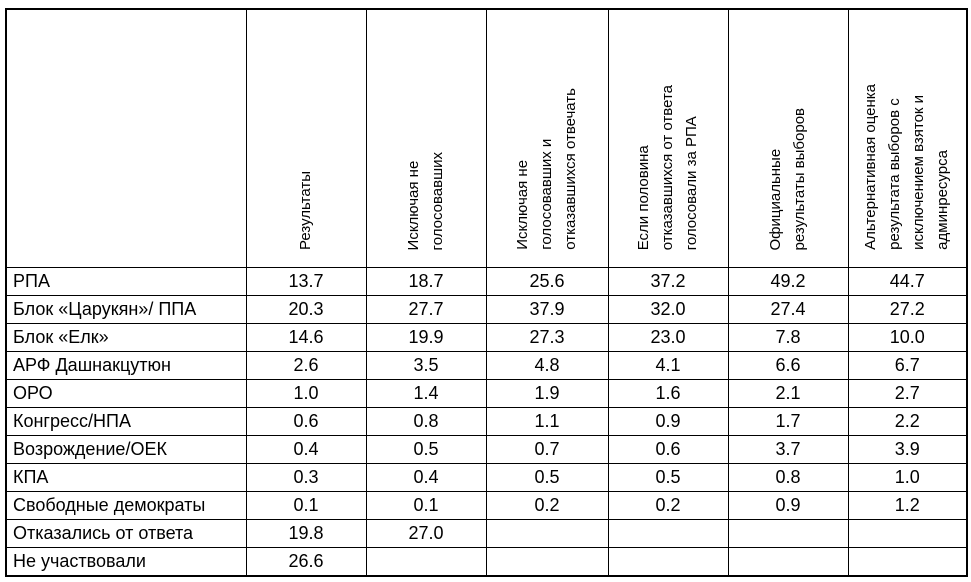 This screenshot has height=582, width=971. I want to click on cell-value: 1.0, so click(907, 477).